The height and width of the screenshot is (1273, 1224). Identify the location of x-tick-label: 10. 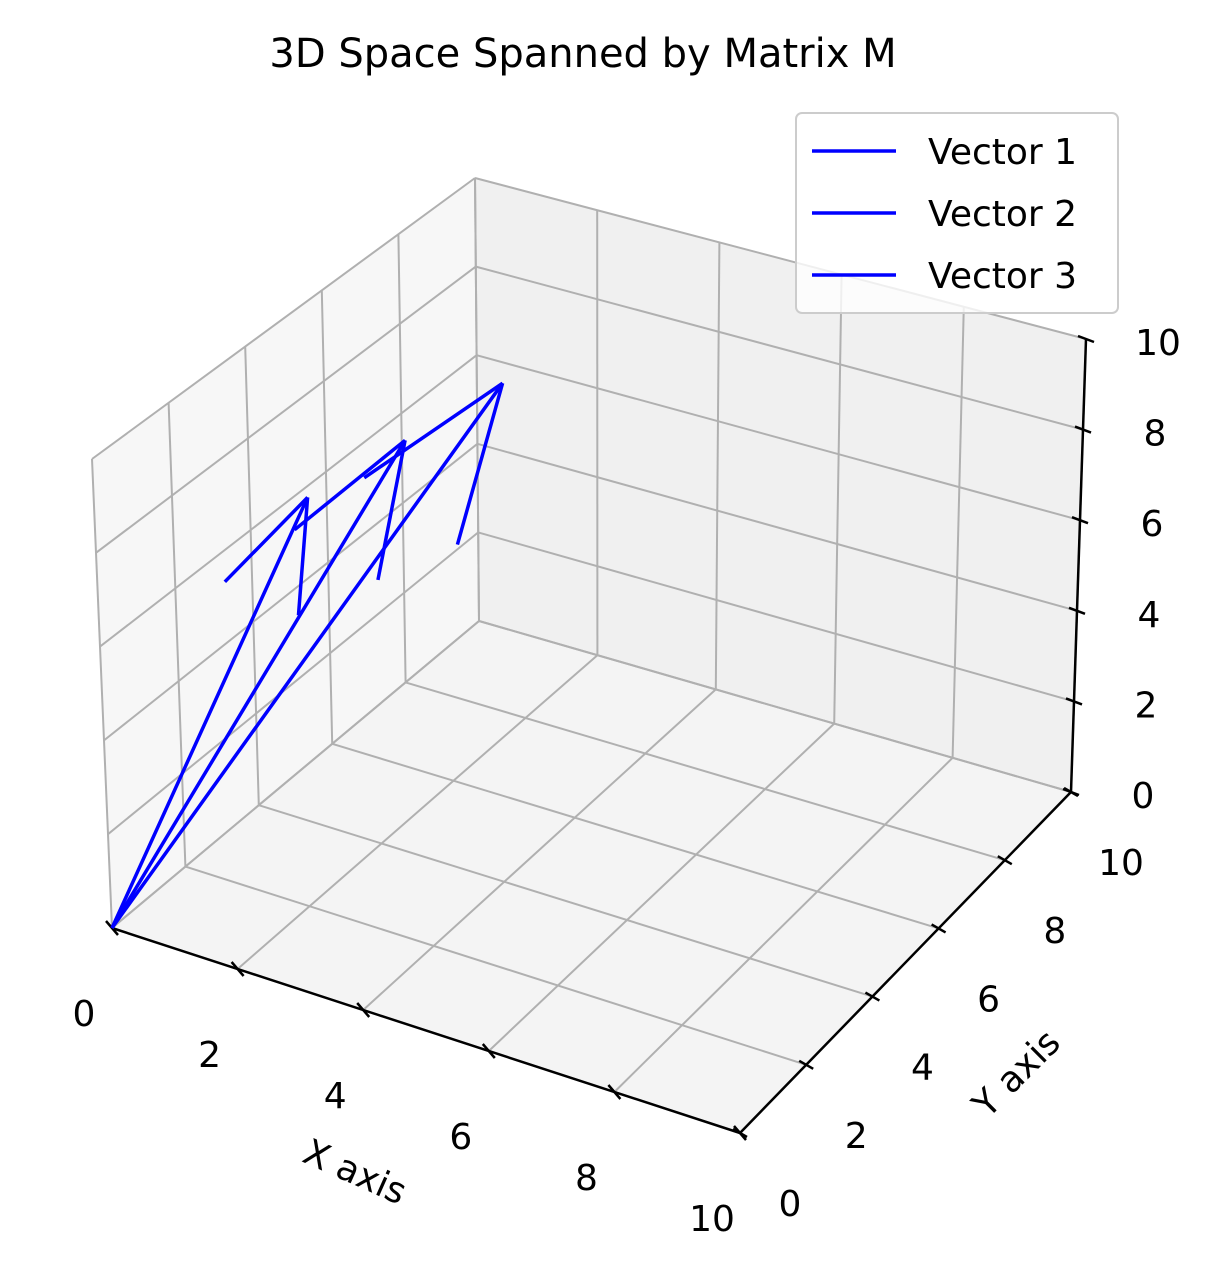
(712, 1219).